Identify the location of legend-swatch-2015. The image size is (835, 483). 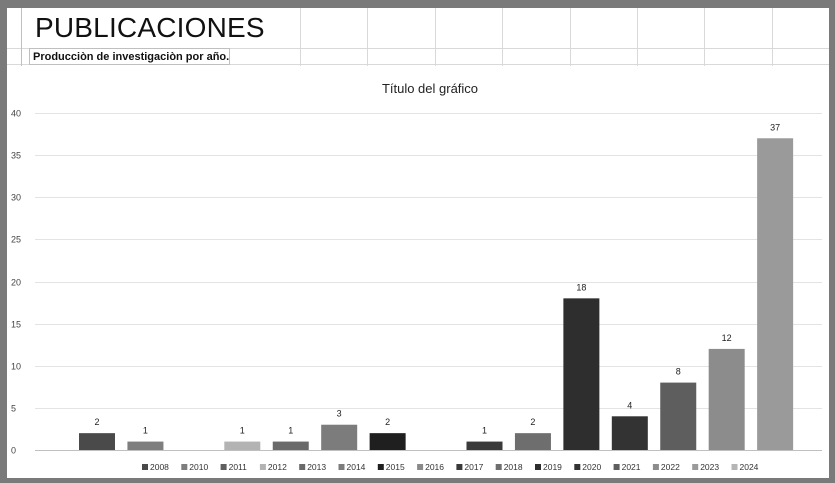
(380, 467).